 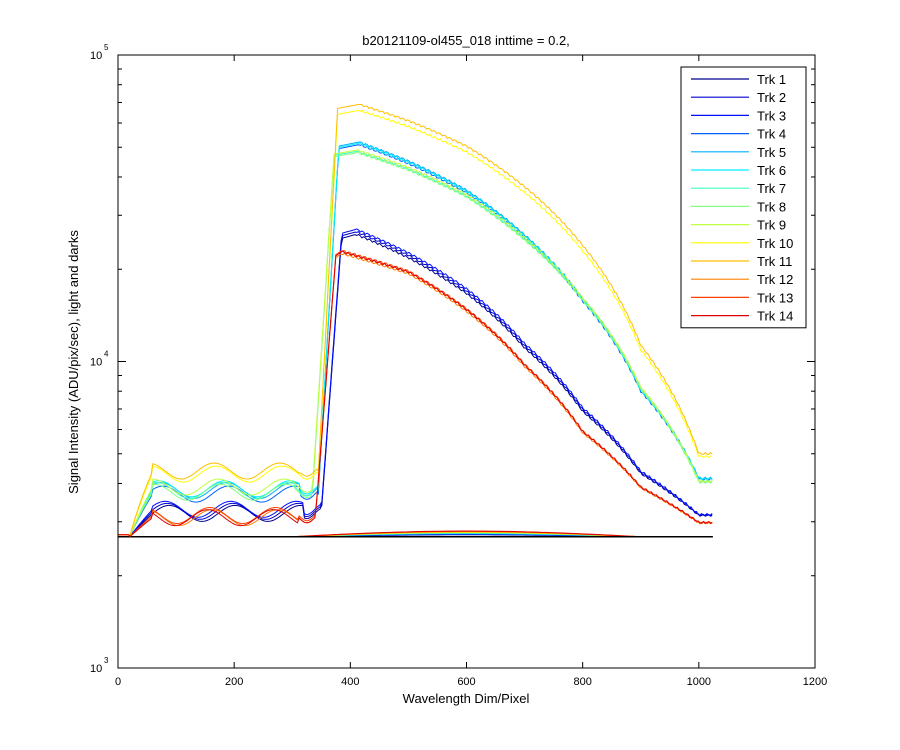 What do you see at coordinates (775, 243) in the screenshot?
I see `legend-entry-label: Trk 10` at bounding box center [775, 243].